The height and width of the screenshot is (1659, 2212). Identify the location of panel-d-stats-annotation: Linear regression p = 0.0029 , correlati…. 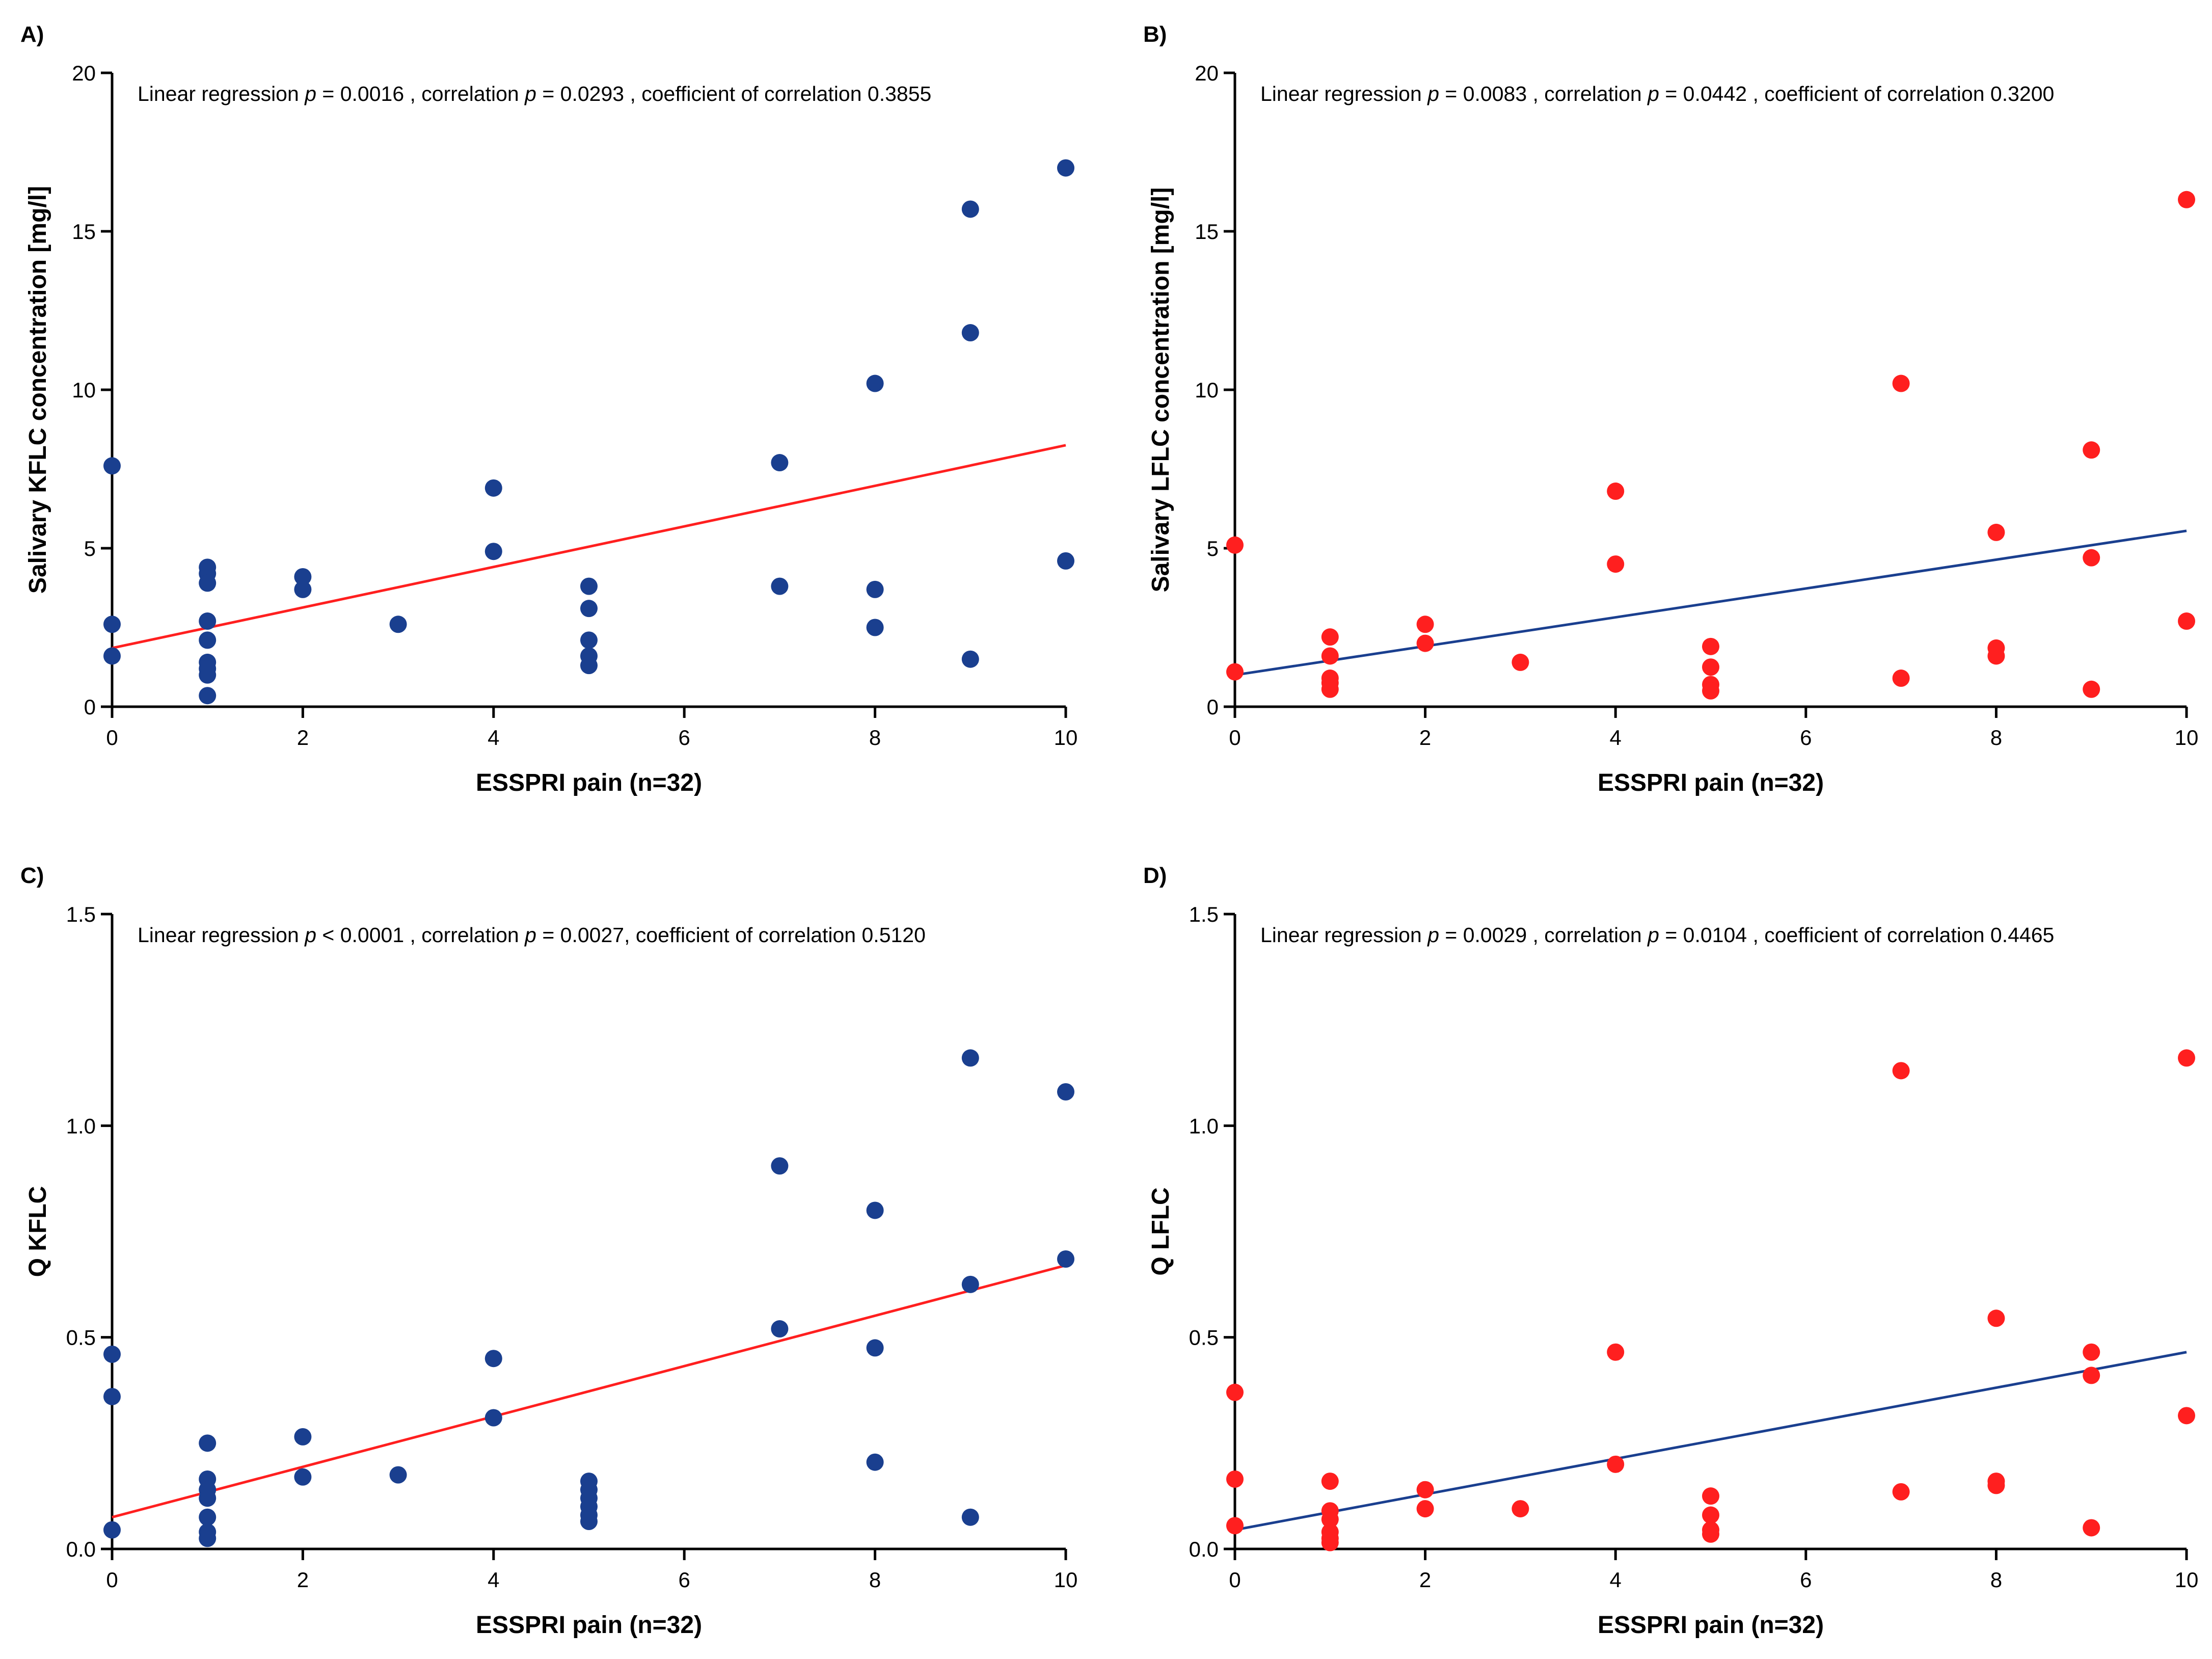
(1657, 935).